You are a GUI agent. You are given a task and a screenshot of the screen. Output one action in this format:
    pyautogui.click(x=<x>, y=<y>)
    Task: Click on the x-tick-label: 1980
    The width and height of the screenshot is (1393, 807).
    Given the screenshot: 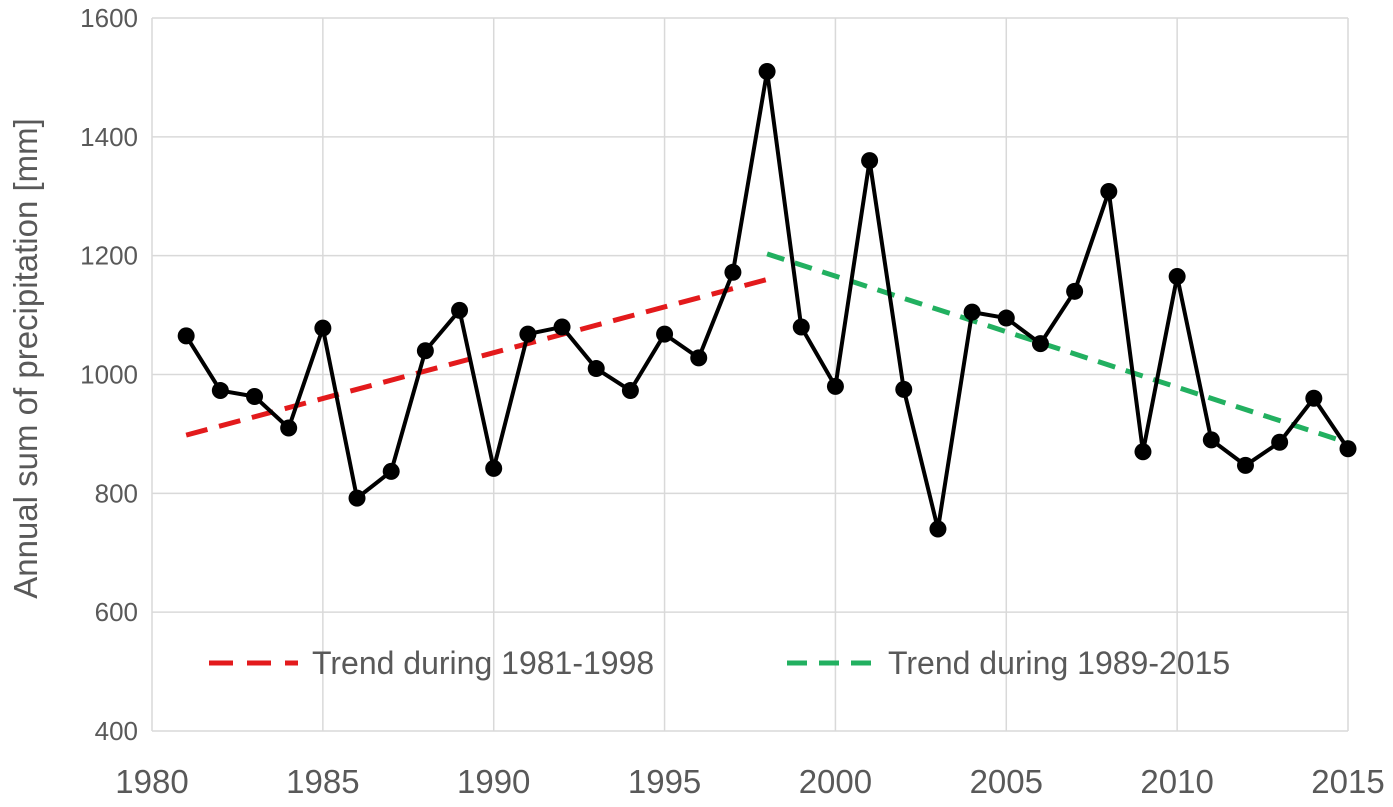 What is the action you would take?
    pyautogui.click(x=151, y=781)
    